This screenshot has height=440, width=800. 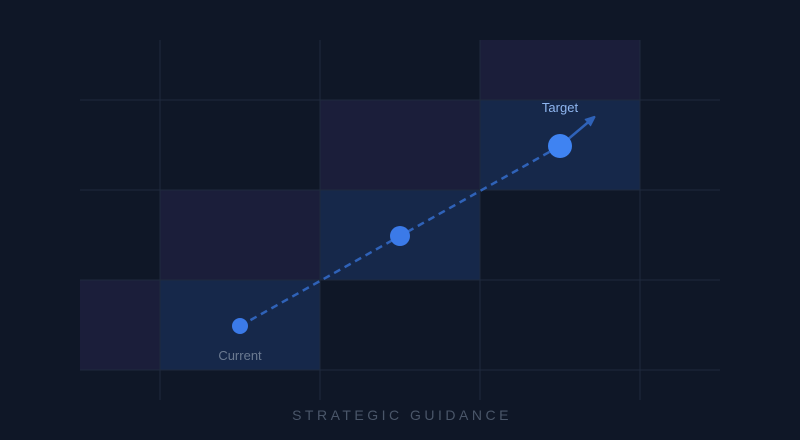 What do you see at coordinates (240, 326) in the screenshot?
I see `node-current` at bounding box center [240, 326].